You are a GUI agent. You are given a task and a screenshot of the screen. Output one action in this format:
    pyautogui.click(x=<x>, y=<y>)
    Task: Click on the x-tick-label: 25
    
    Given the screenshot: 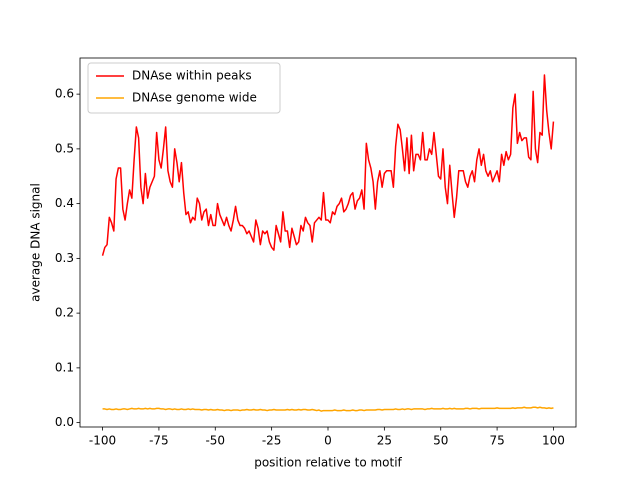 What is the action you would take?
    pyautogui.click(x=384, y=441)
    